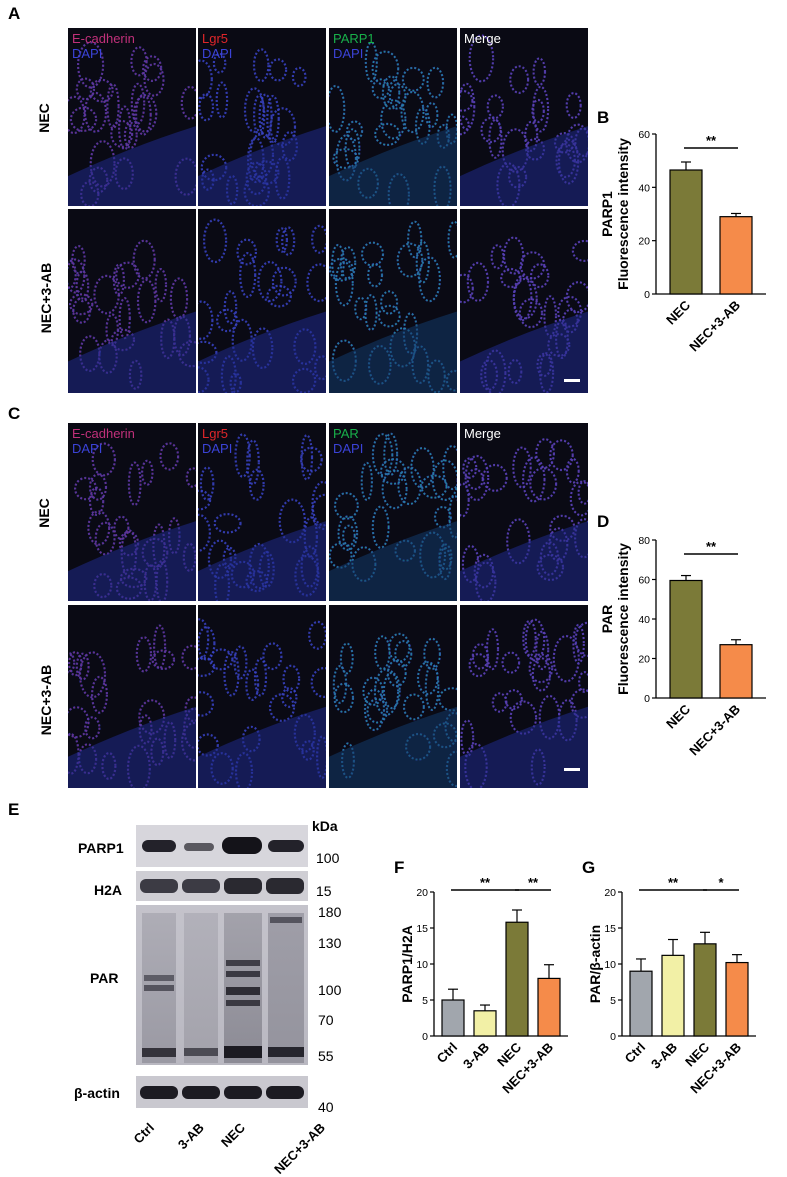 The width and height of the screenshot is (787, 1177). Describe the element at coordinates (641, 1003) in the screenshot. I see `bar-ctrl` at that location.